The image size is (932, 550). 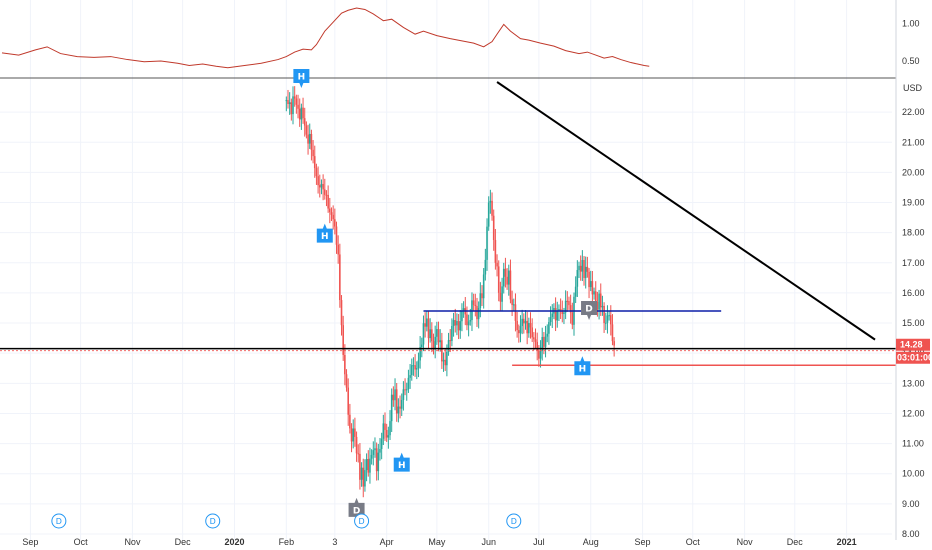 What do you see at coordinates (911, 24) in the screenshot?
I see `indicator-tick: 1.00` at bounding box center [911, 24].